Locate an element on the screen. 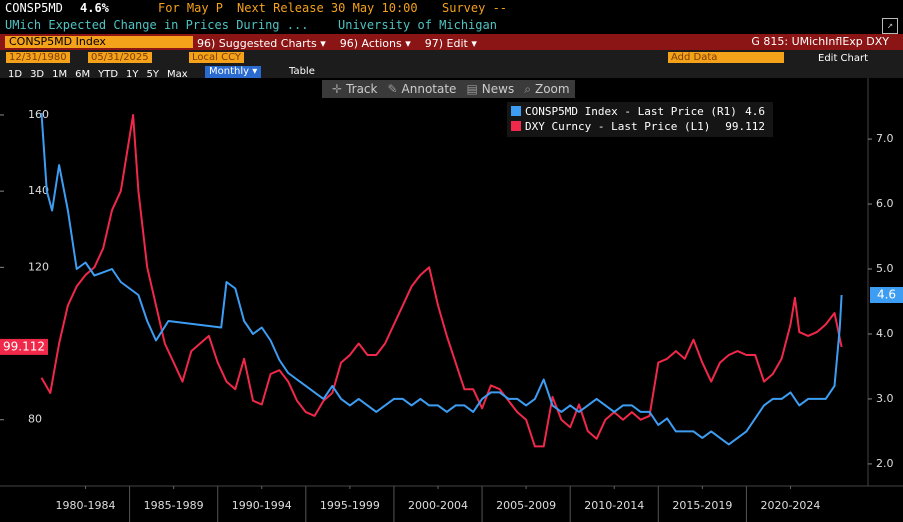 Image resolution: width=903 pixels, height=522 pixels. y2-tick-label: 4.0 is located at coordinates (885, 333).